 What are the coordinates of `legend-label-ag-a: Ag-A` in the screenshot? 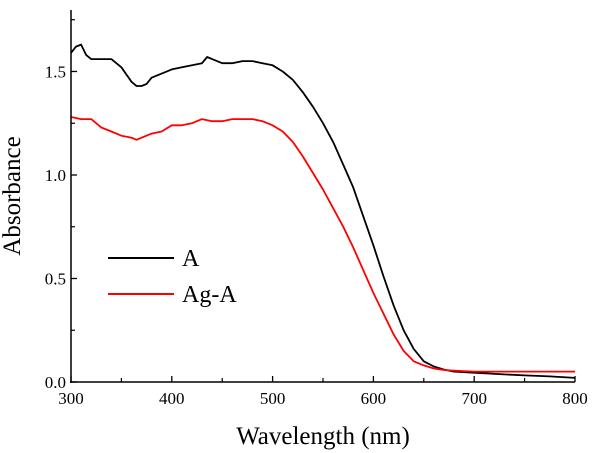 It's located at (209, 295).